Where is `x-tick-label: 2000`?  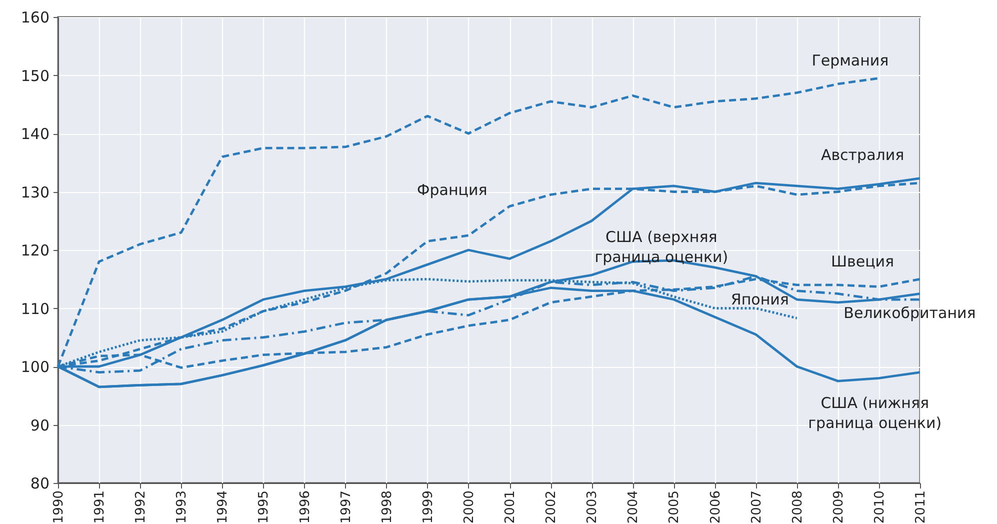 x-tick-label: 2000 is located at coordinates (469, 507).